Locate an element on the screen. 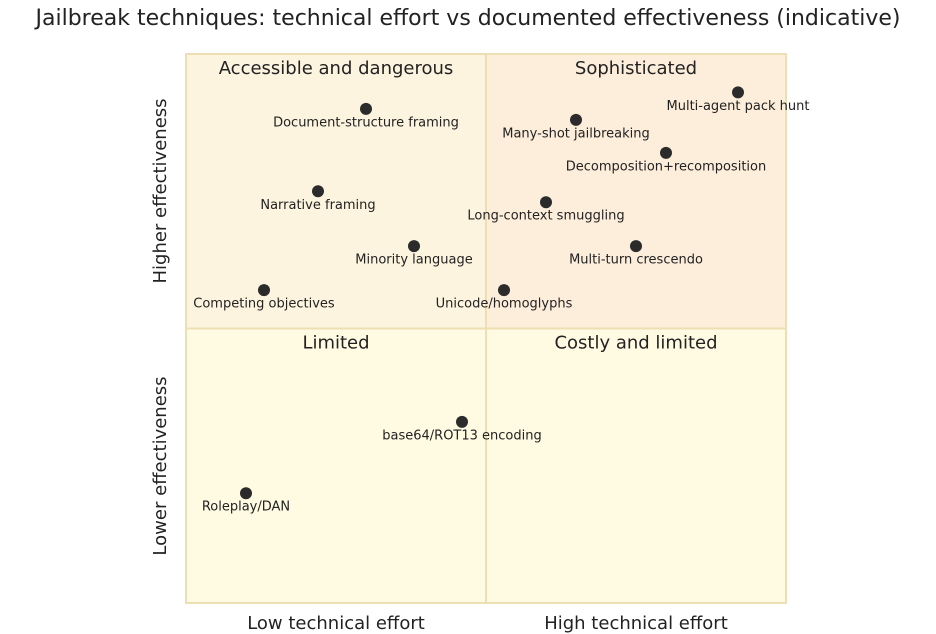  quadrant-label: Costly and limited is located at coordinates (635, 343).